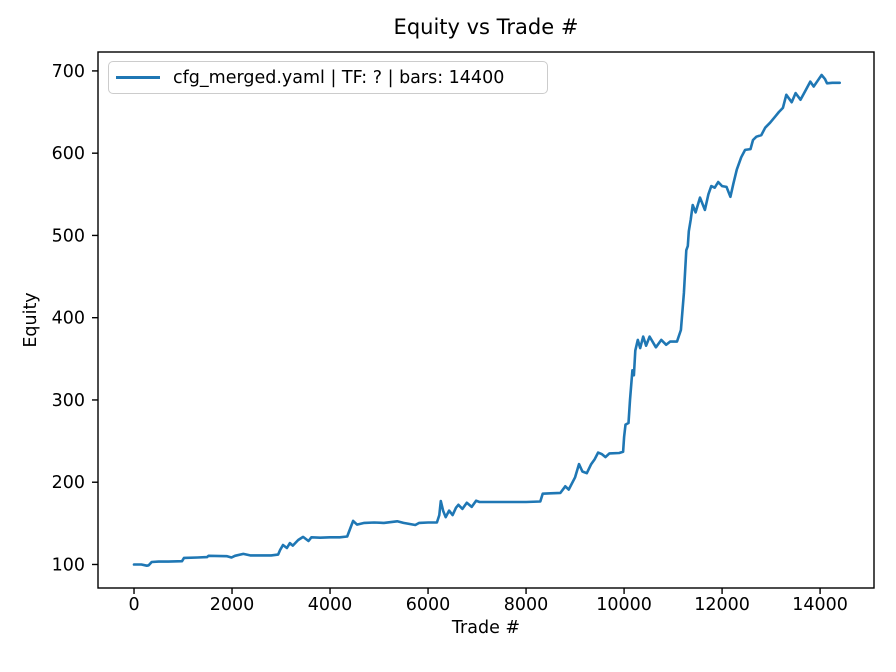  I want to click on x-axis-label: Trade #, so click(486, 628).